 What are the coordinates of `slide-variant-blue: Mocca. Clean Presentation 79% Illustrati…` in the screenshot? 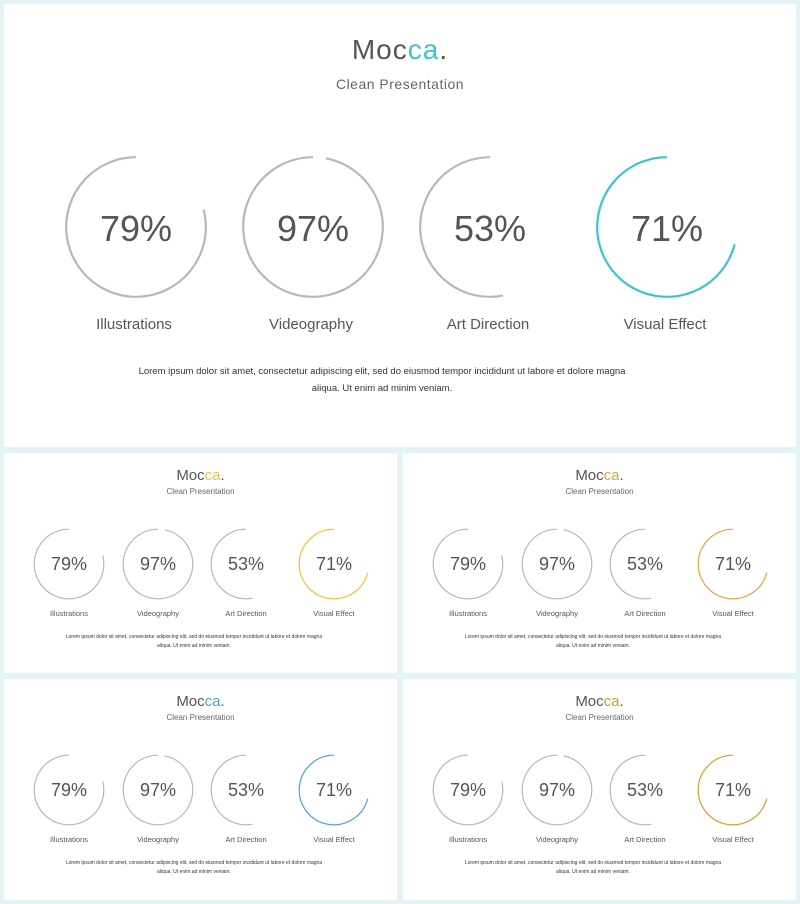 It's located at (200, 789).